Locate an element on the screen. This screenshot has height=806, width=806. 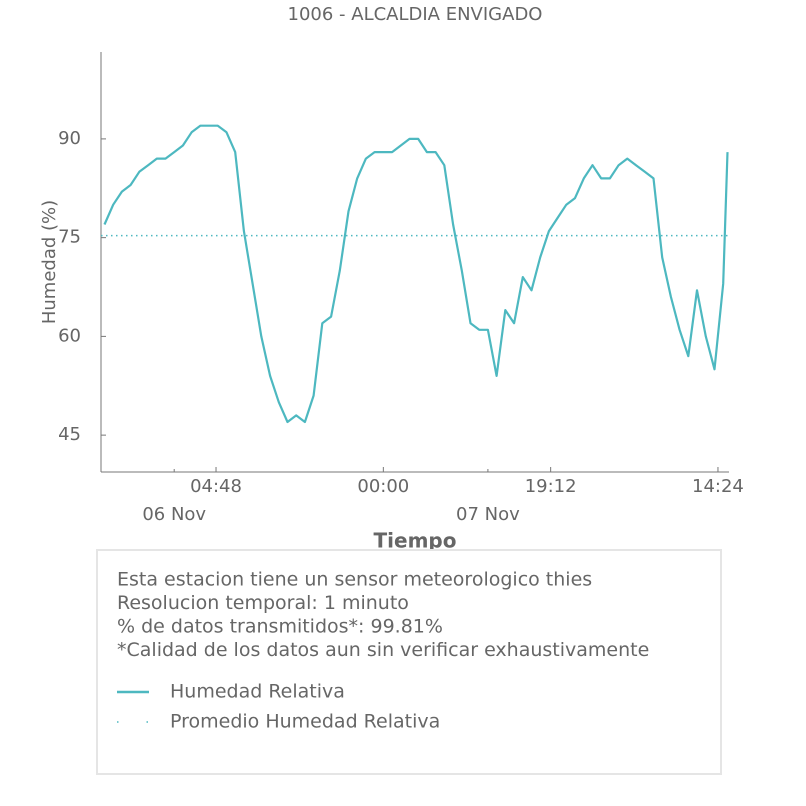
x-tick-label: 00:00 is located at coordinates (383, 486).